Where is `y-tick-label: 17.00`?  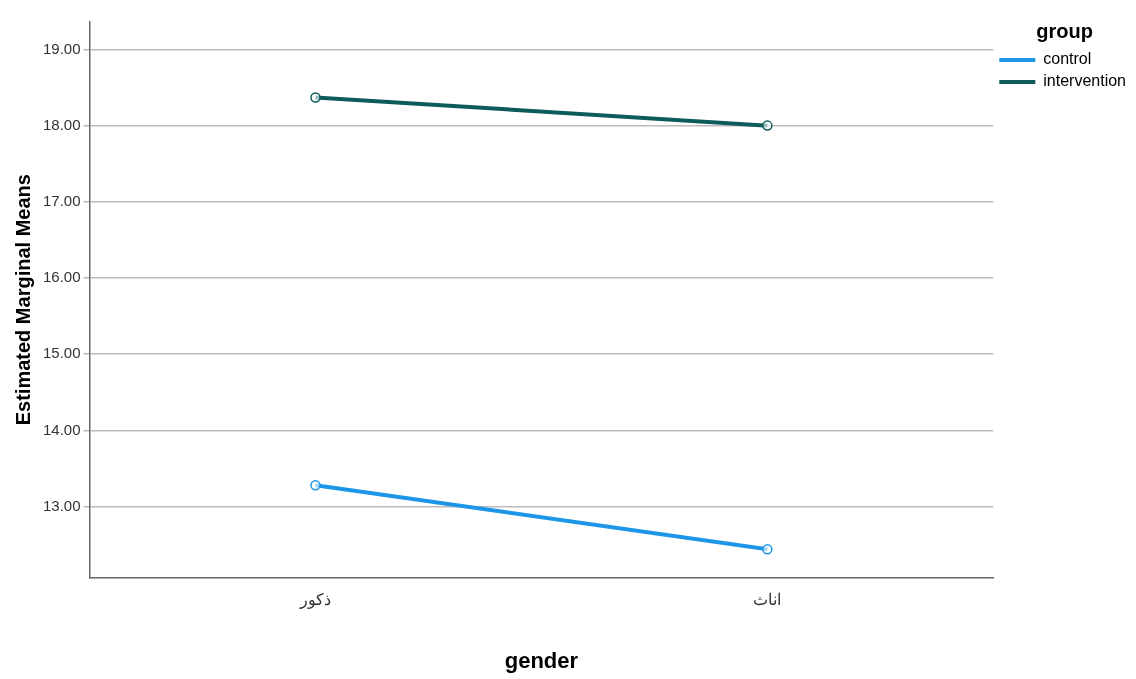 y-tick-label: 17.00 is located at coordinates (61, 200).